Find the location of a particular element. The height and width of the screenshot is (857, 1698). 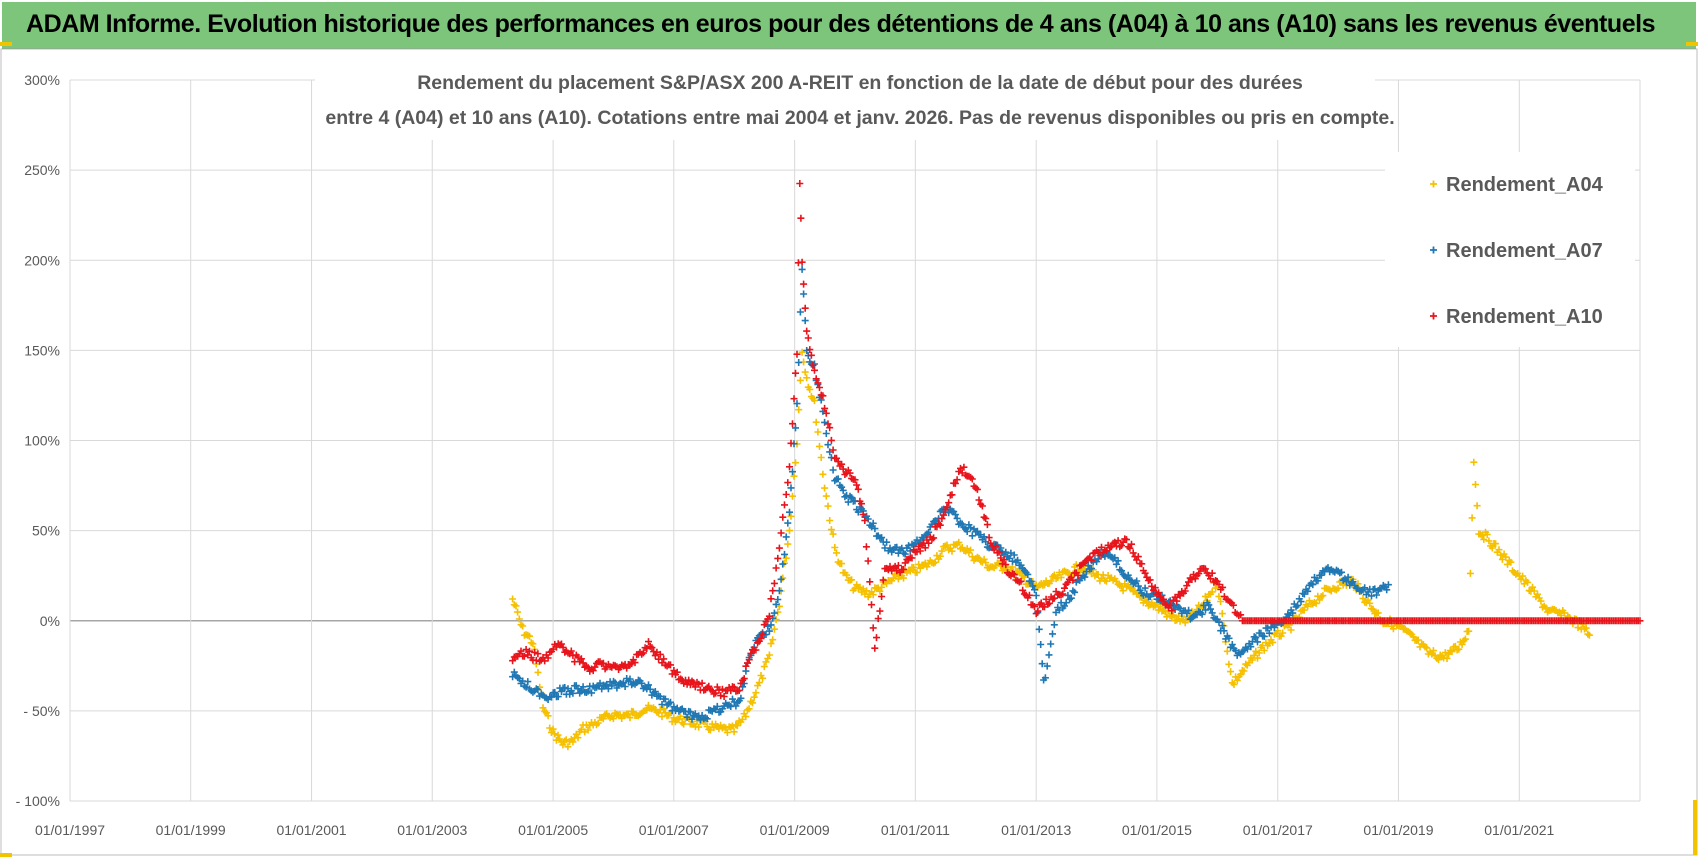

x-tick-label: 01/01/2009 is located at coordinates (795, 830).